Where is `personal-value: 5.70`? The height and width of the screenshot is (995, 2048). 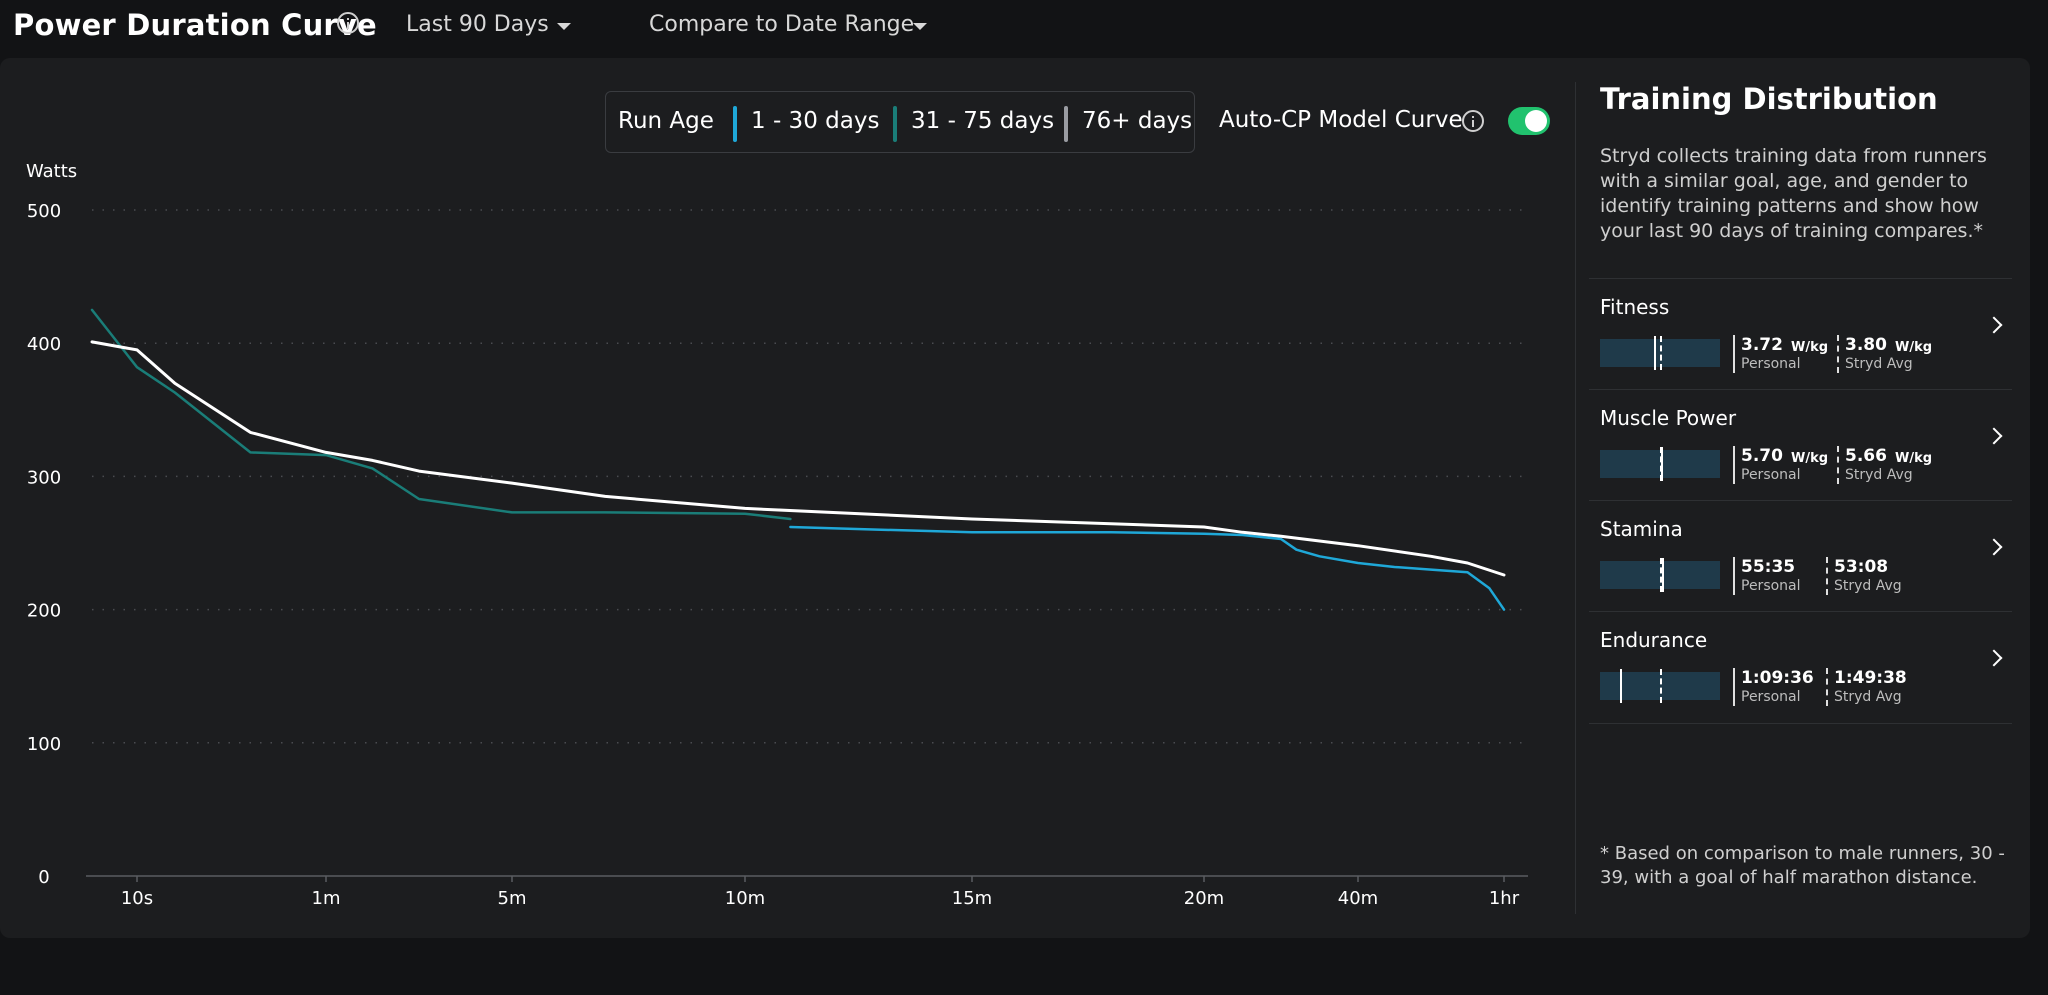 personal-value: 5.70 is located at coordinates (1762, 456).